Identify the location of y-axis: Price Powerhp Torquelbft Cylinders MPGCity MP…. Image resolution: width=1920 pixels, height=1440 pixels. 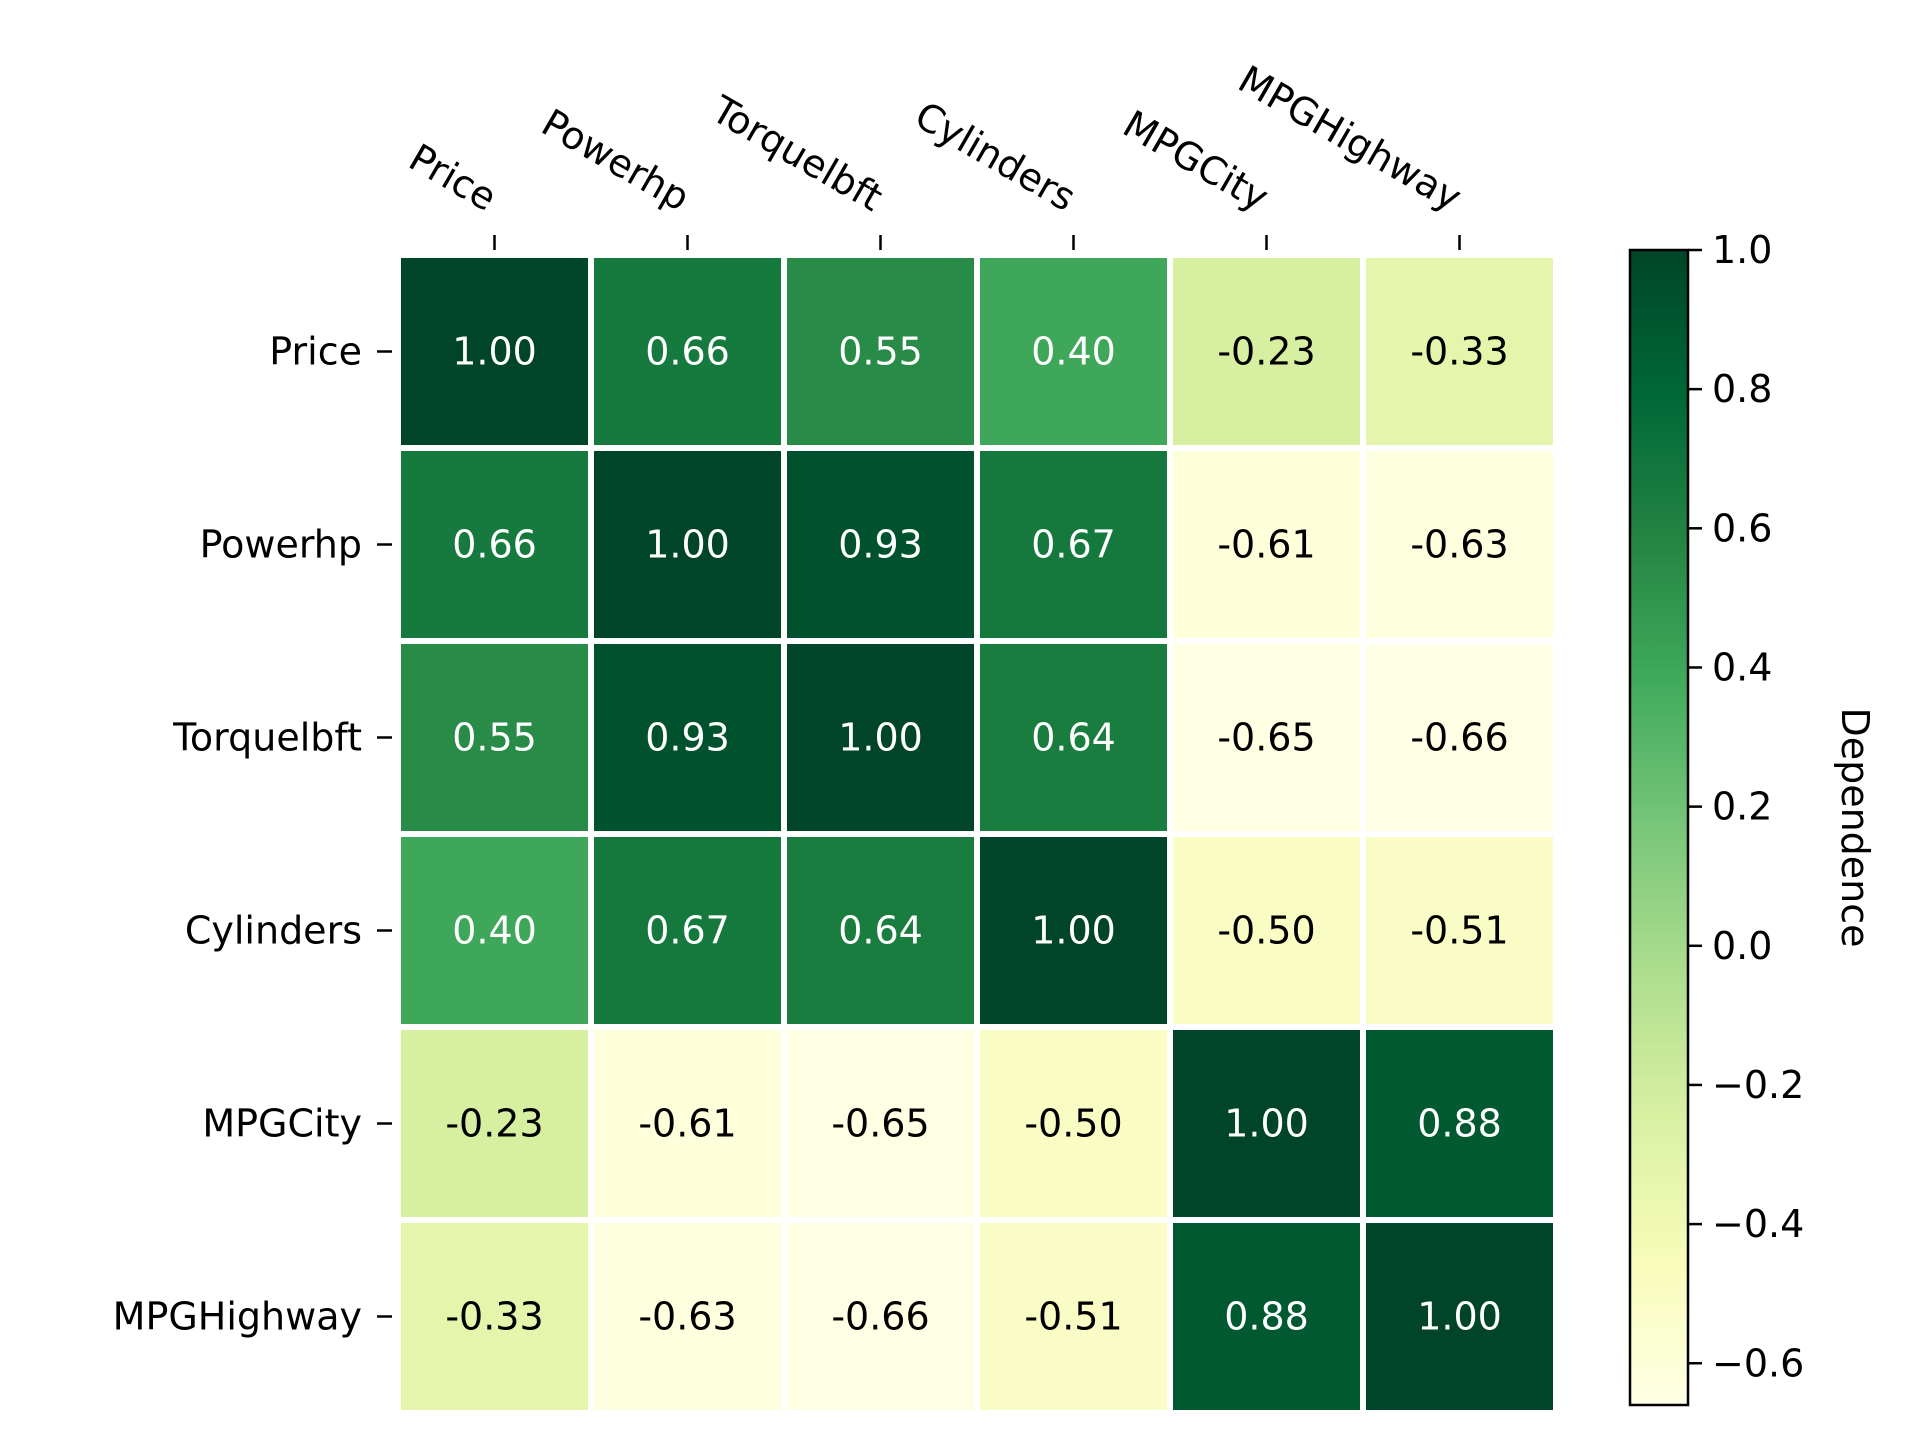
(252, 834).